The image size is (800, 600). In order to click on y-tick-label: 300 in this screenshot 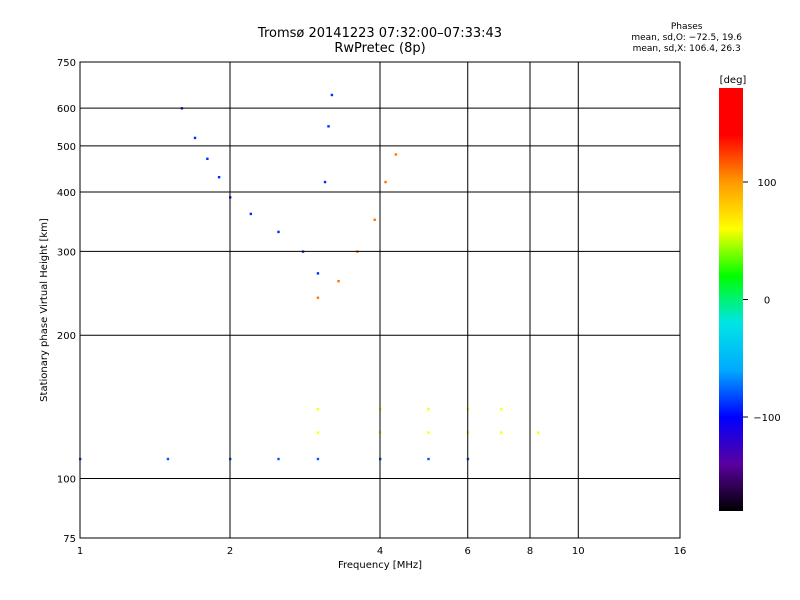, I will do `click(66, 252)`.